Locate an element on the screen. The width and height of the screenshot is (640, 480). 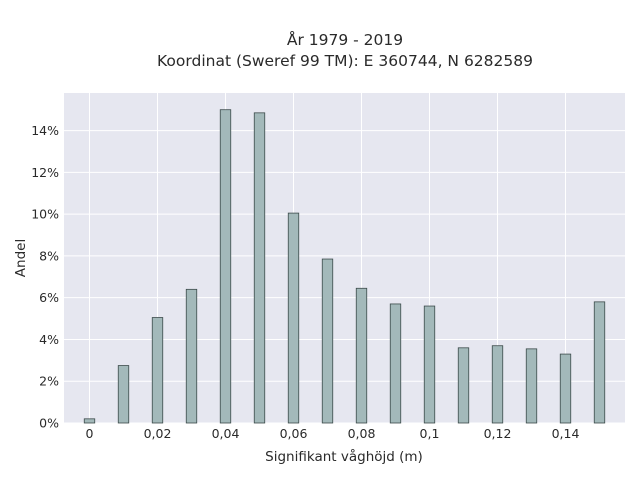
x-tick-label: 0 is located at coordinates (90, 433).